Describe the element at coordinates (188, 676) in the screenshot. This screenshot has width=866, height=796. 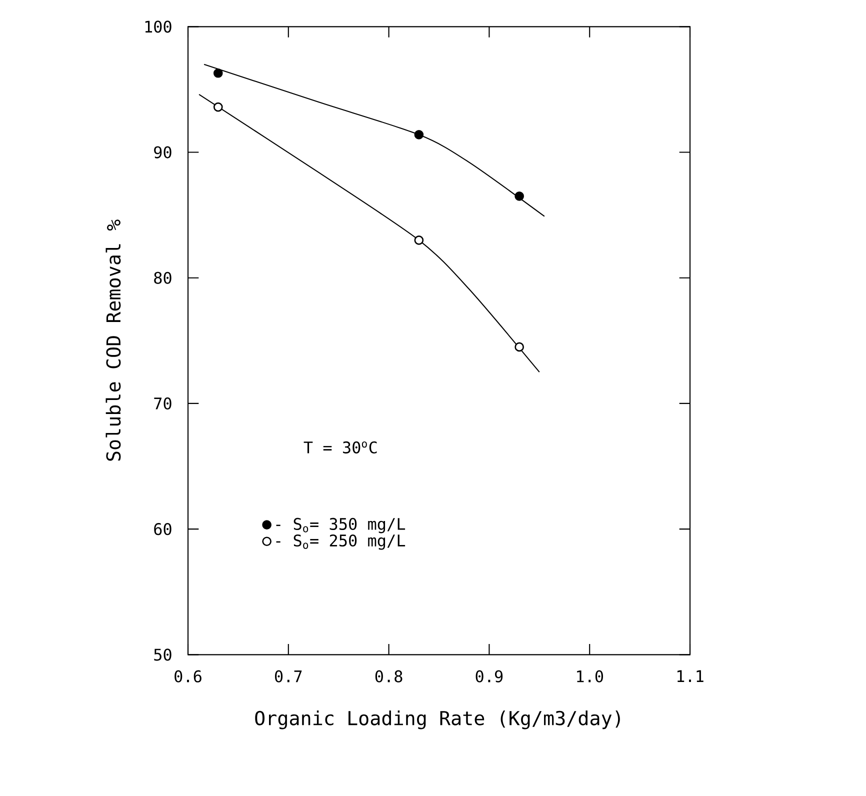
I see `x-tick-label: 0.6` at that location.